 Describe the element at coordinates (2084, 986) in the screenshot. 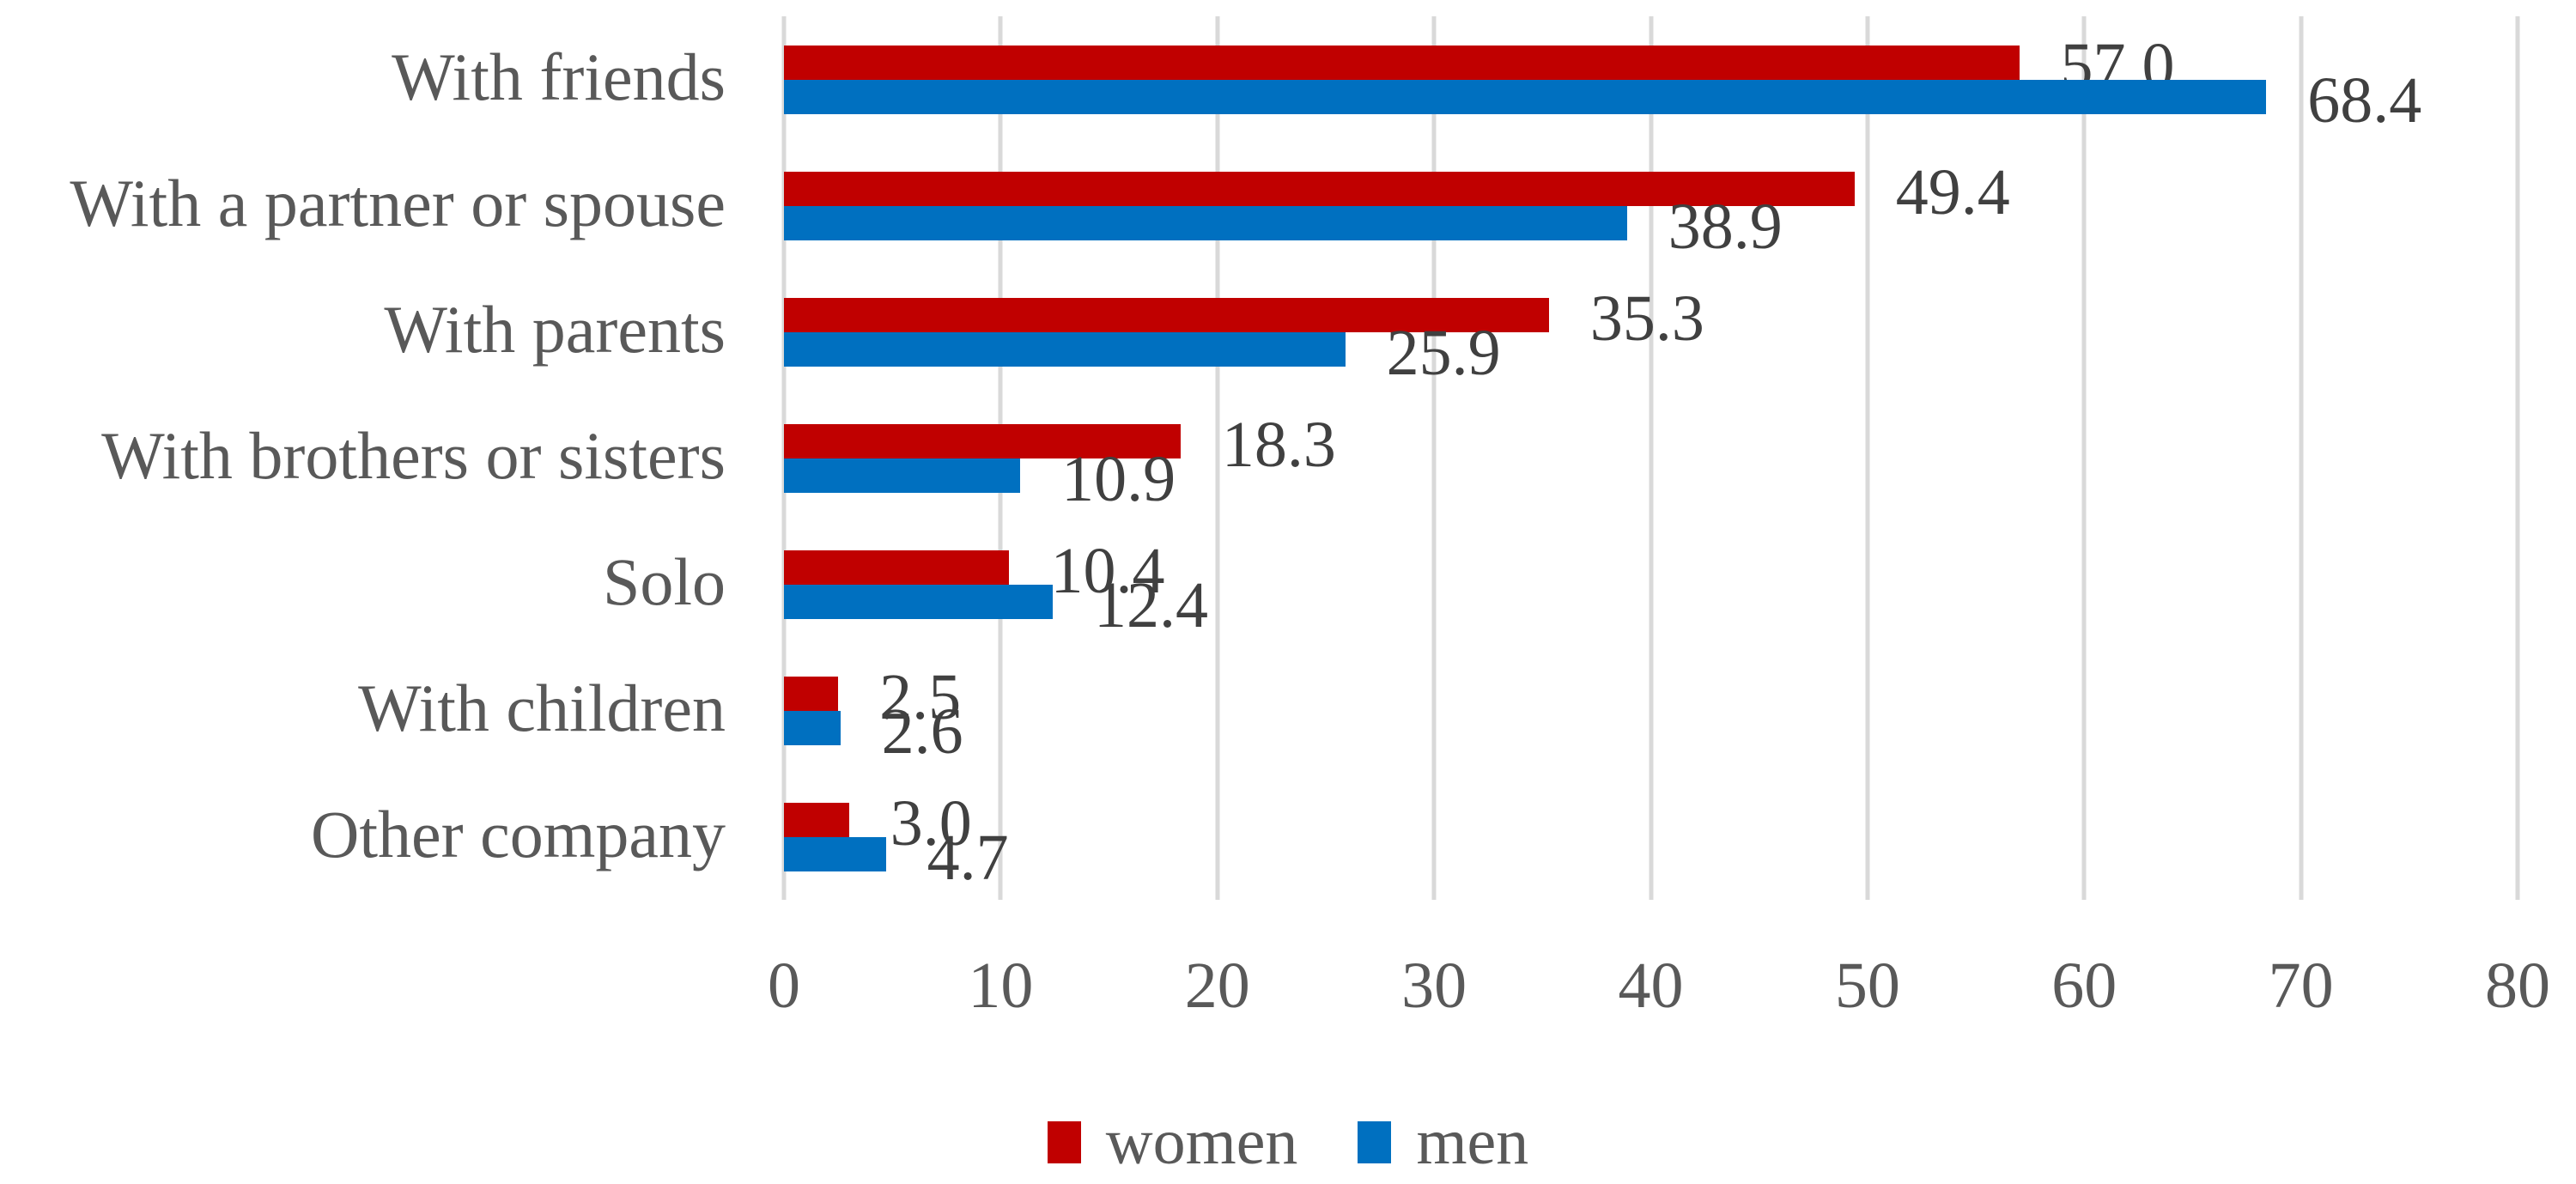

I see `x-axis-tick-label: 60` at that location.